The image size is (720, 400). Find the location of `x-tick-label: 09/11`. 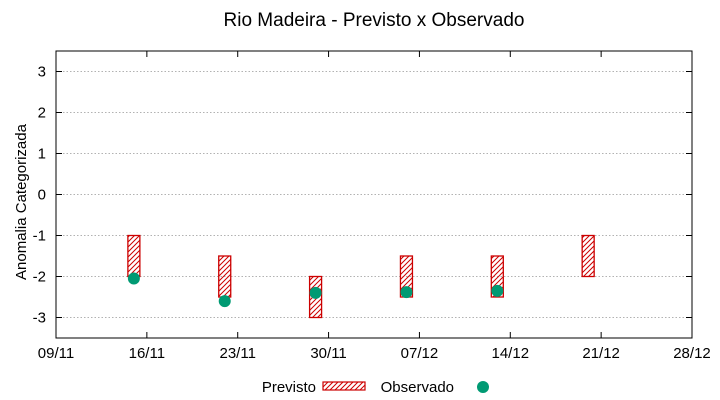

x-tick-label: 09/11 is located at coordinates (56, 353).